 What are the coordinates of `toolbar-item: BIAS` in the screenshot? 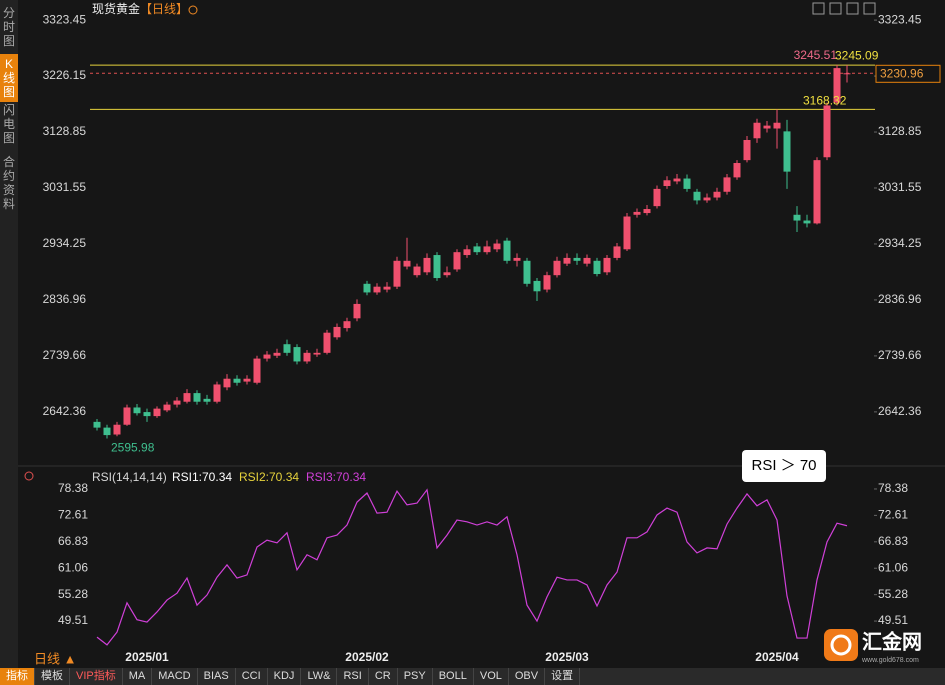 It's located at (217, 676).